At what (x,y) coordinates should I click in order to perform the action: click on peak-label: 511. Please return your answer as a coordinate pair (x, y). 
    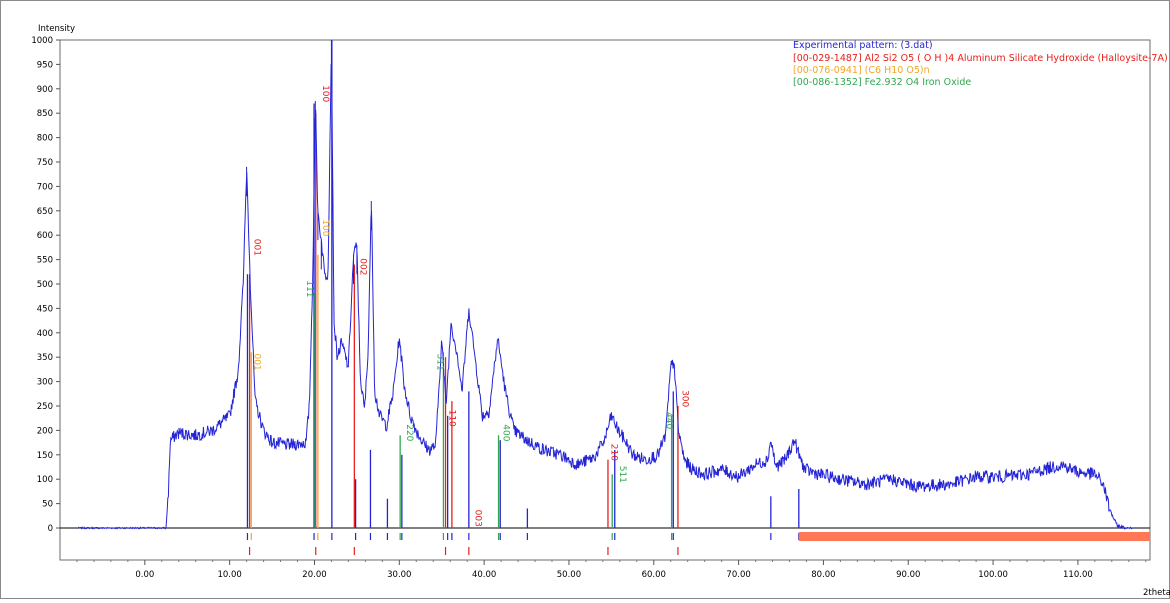
    Looking at the image, I should click on (622, 474).